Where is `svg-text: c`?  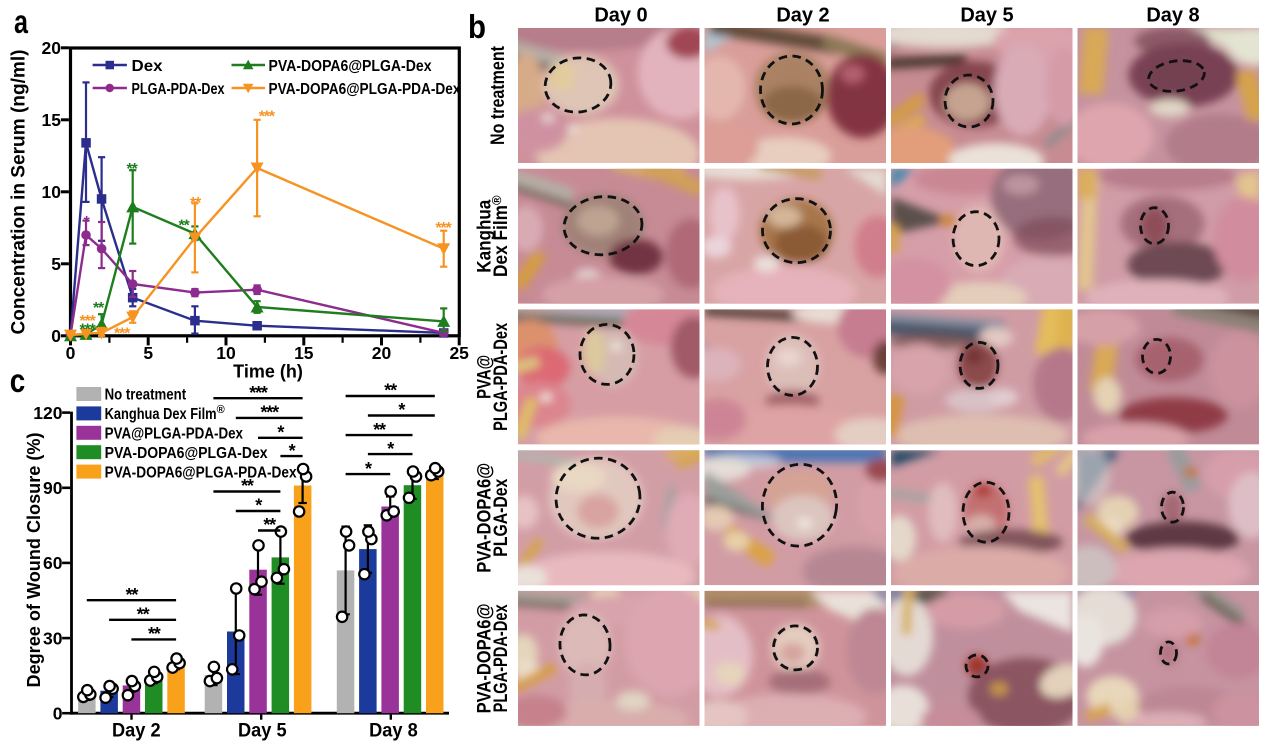
svg-text: c is located at coordinates (17, 380).